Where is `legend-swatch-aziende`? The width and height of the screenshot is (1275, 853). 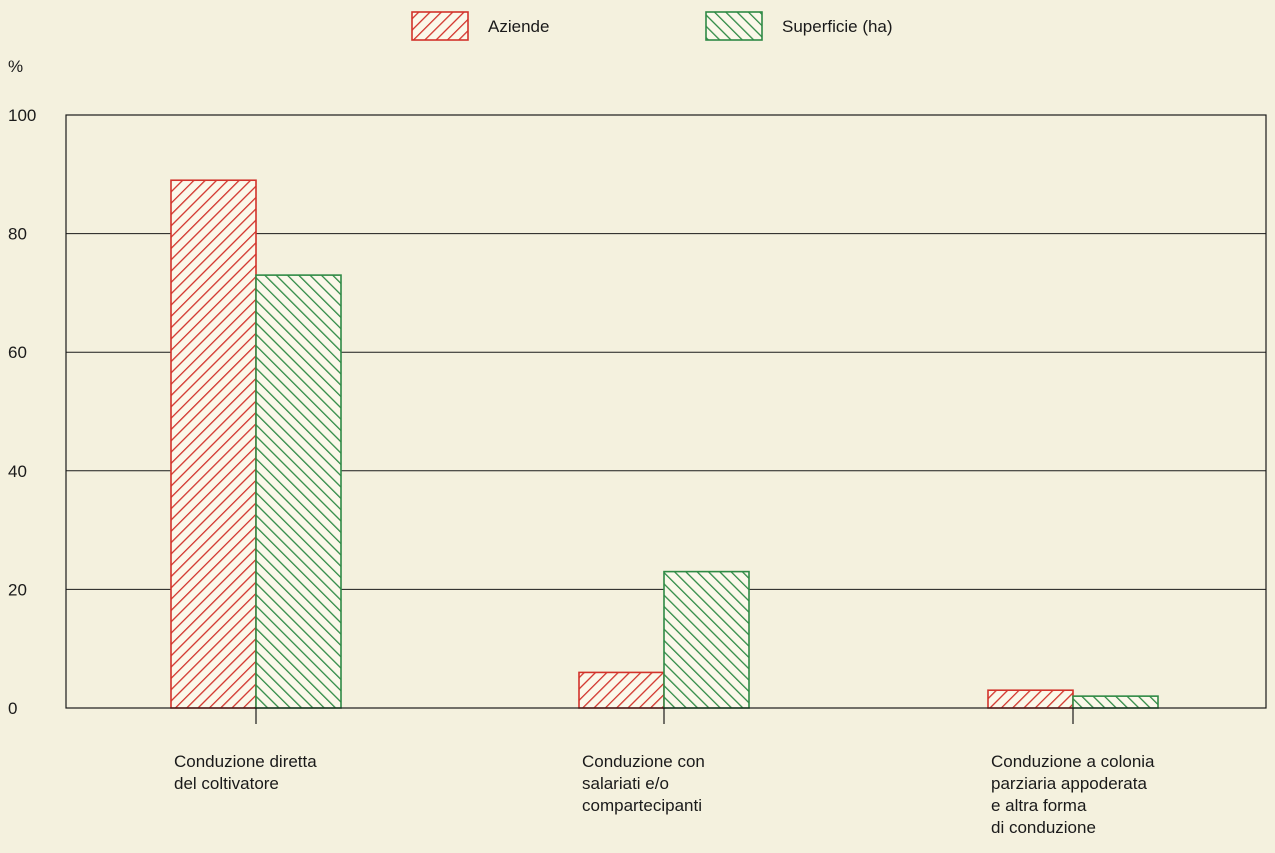 legend-swatch-aziende is located at coordinates (440, 26).